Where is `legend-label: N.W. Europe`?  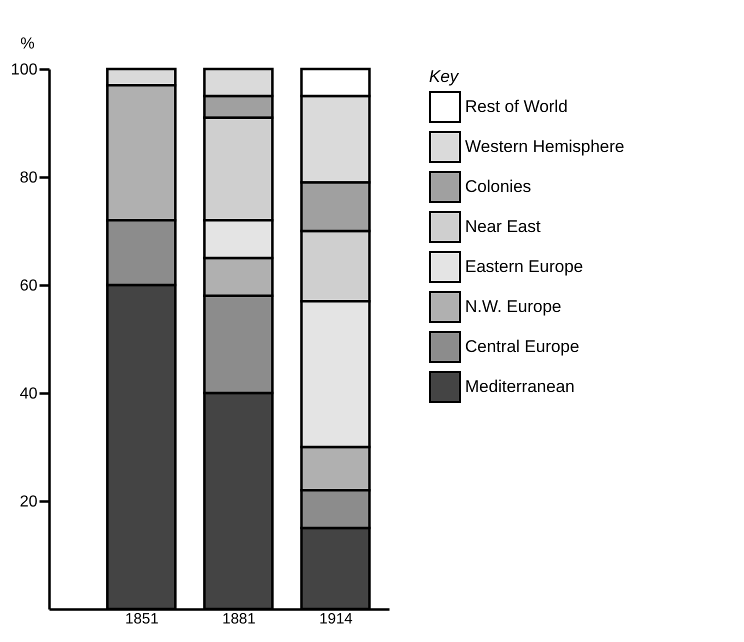 legend-label: N.W. Europe is located at coordinates (513, 306).